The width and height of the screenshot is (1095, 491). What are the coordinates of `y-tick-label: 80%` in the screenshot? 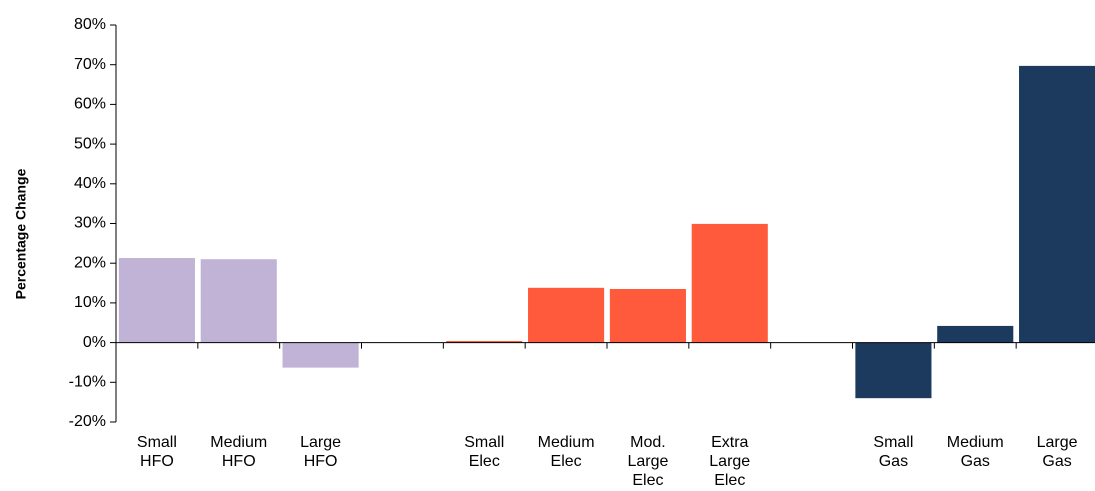 It's located at (90, 24).